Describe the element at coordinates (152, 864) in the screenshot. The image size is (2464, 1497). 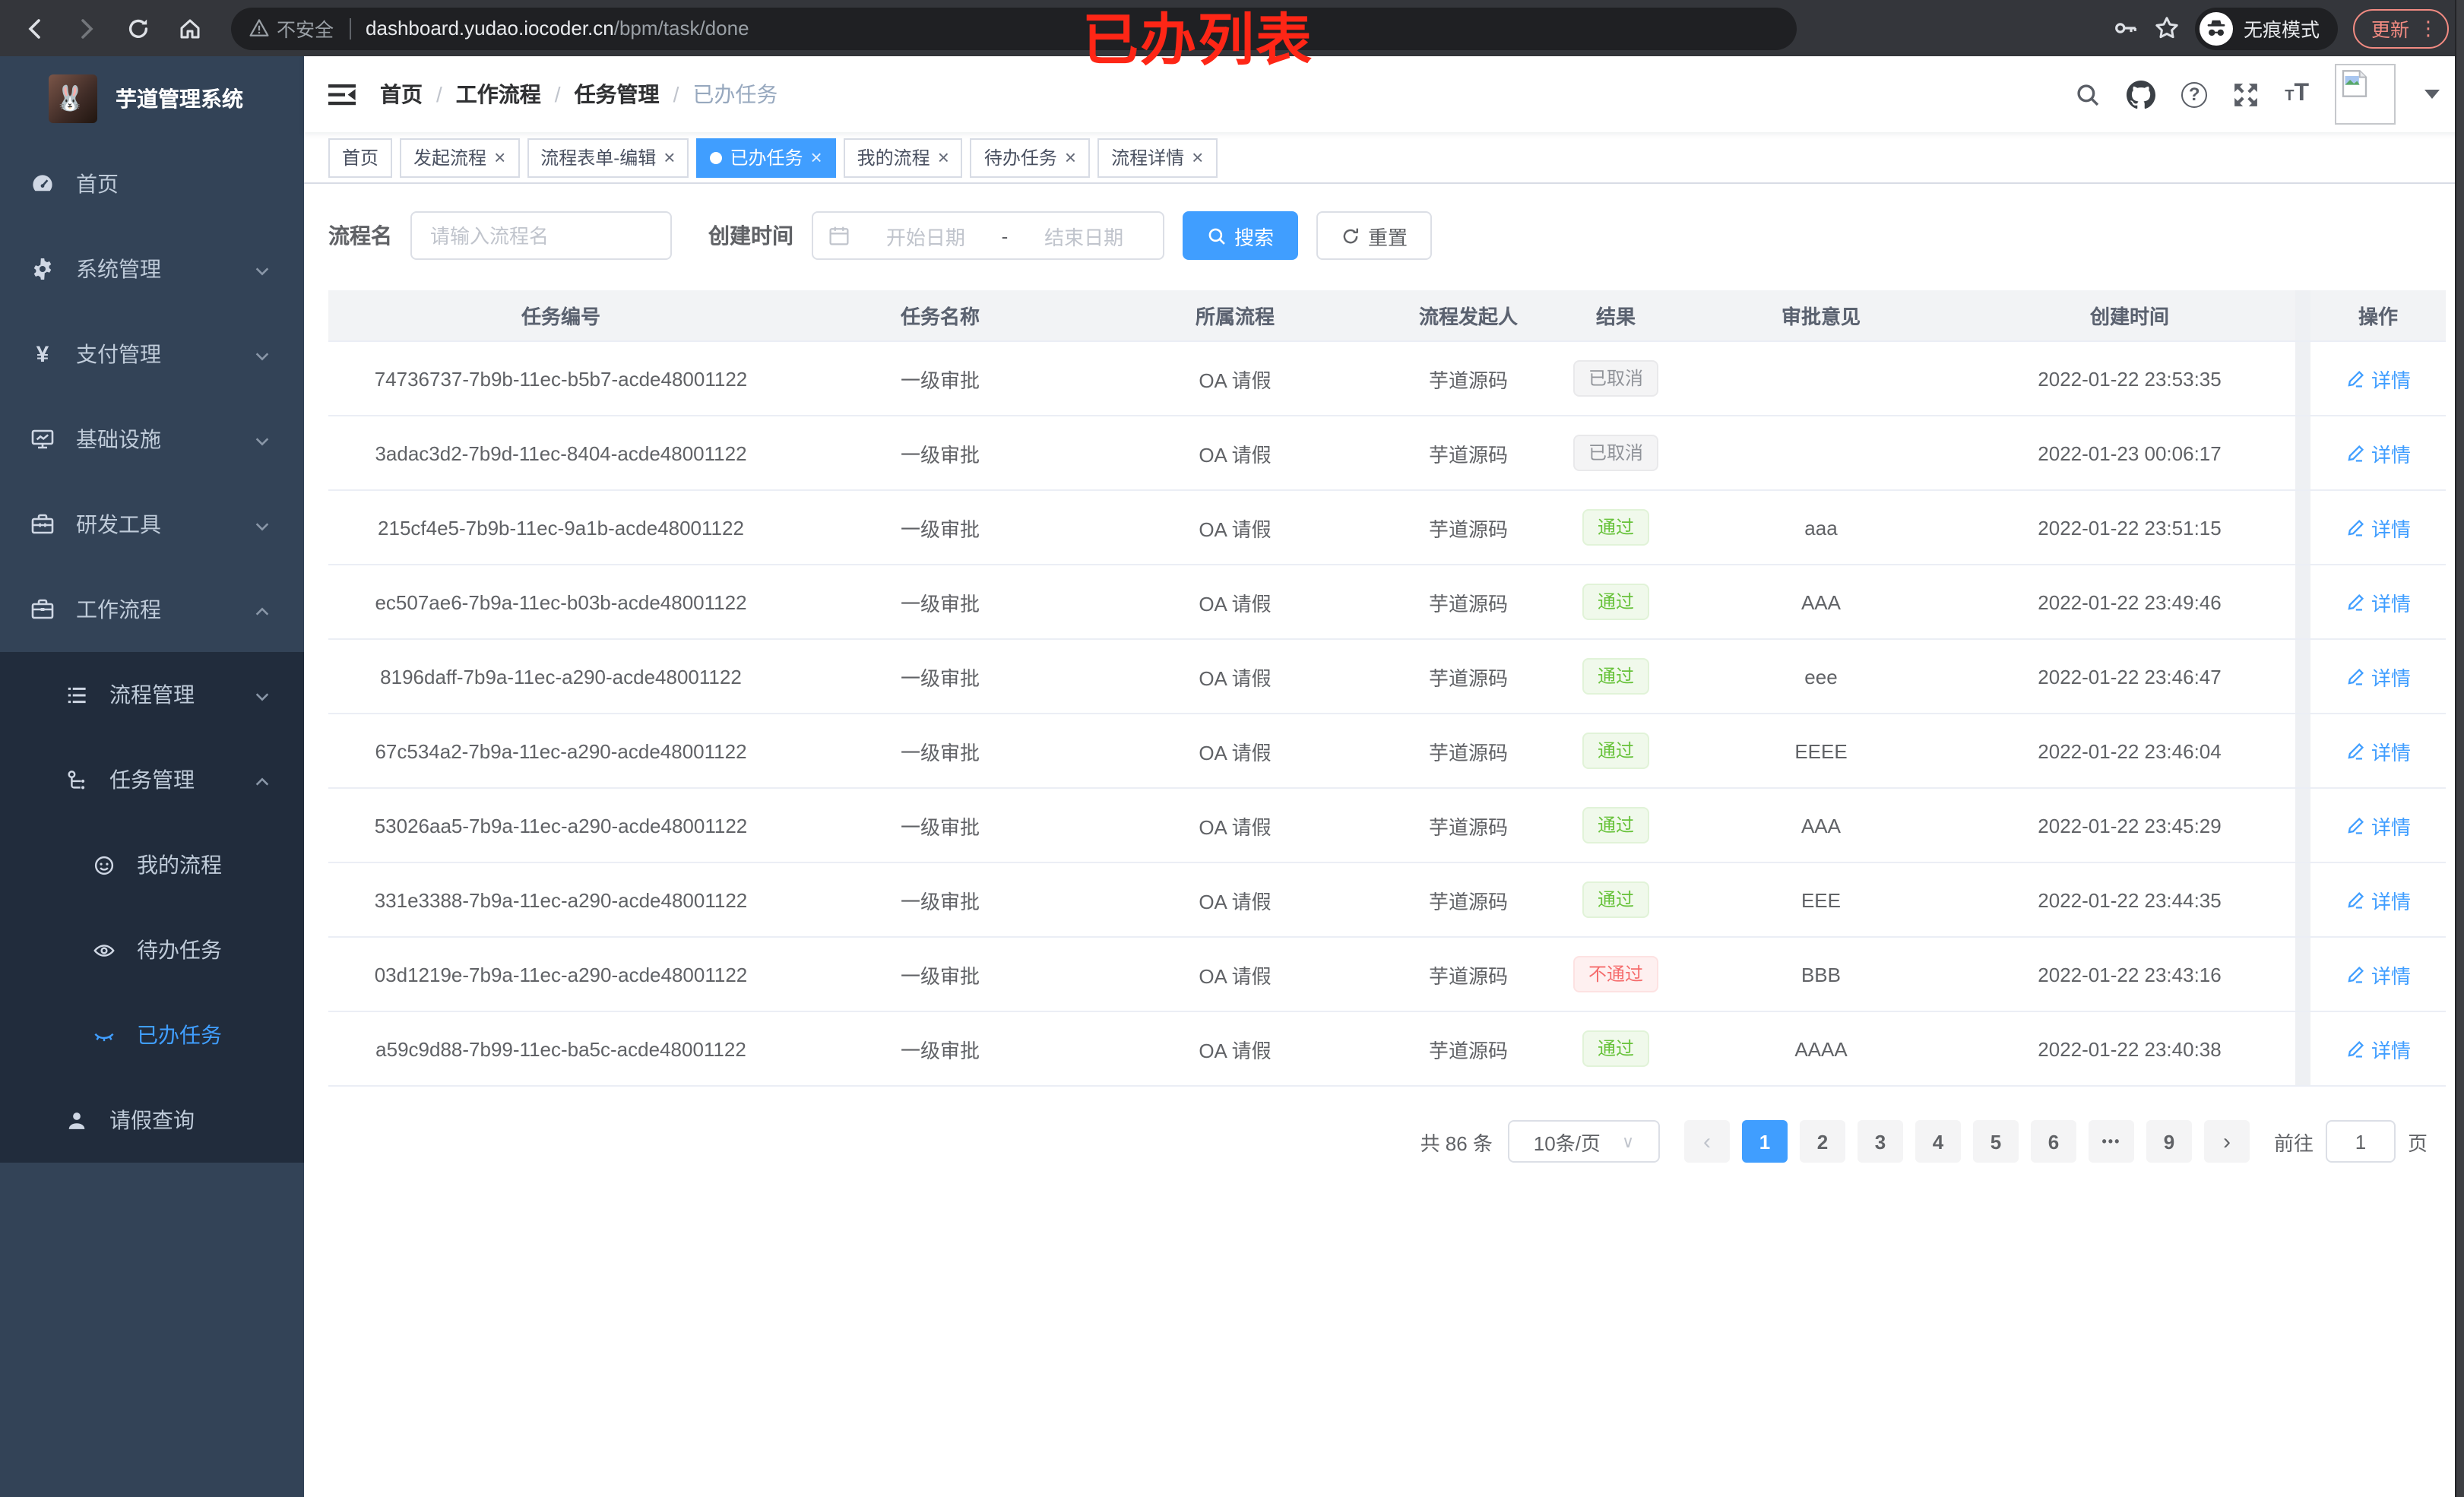
I see `sidebar-item-my-process: 我的流程` at that location.